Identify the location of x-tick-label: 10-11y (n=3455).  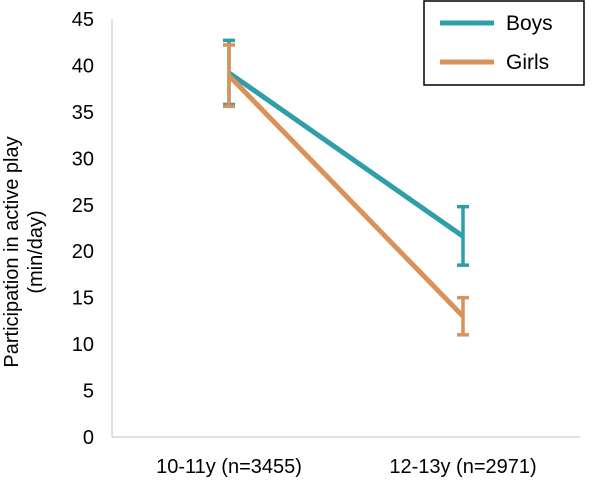
(229, 467).